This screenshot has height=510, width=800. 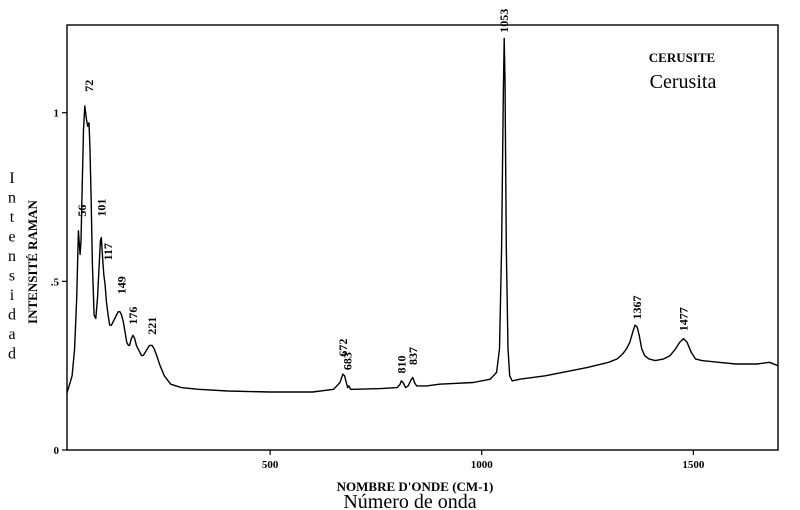 I want to click on chart-subtitle: Cerusita, so click(x=683, y=82).